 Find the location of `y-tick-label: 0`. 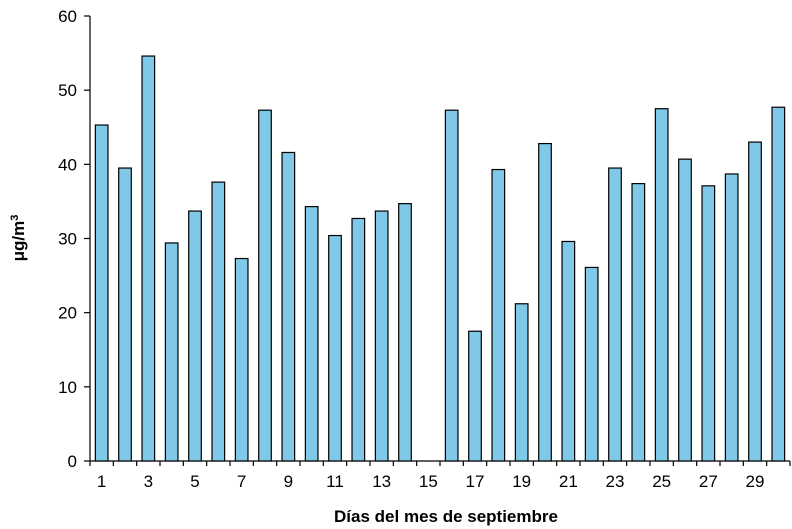

y-tick-label: 0 is located at coordinates (72, 461).